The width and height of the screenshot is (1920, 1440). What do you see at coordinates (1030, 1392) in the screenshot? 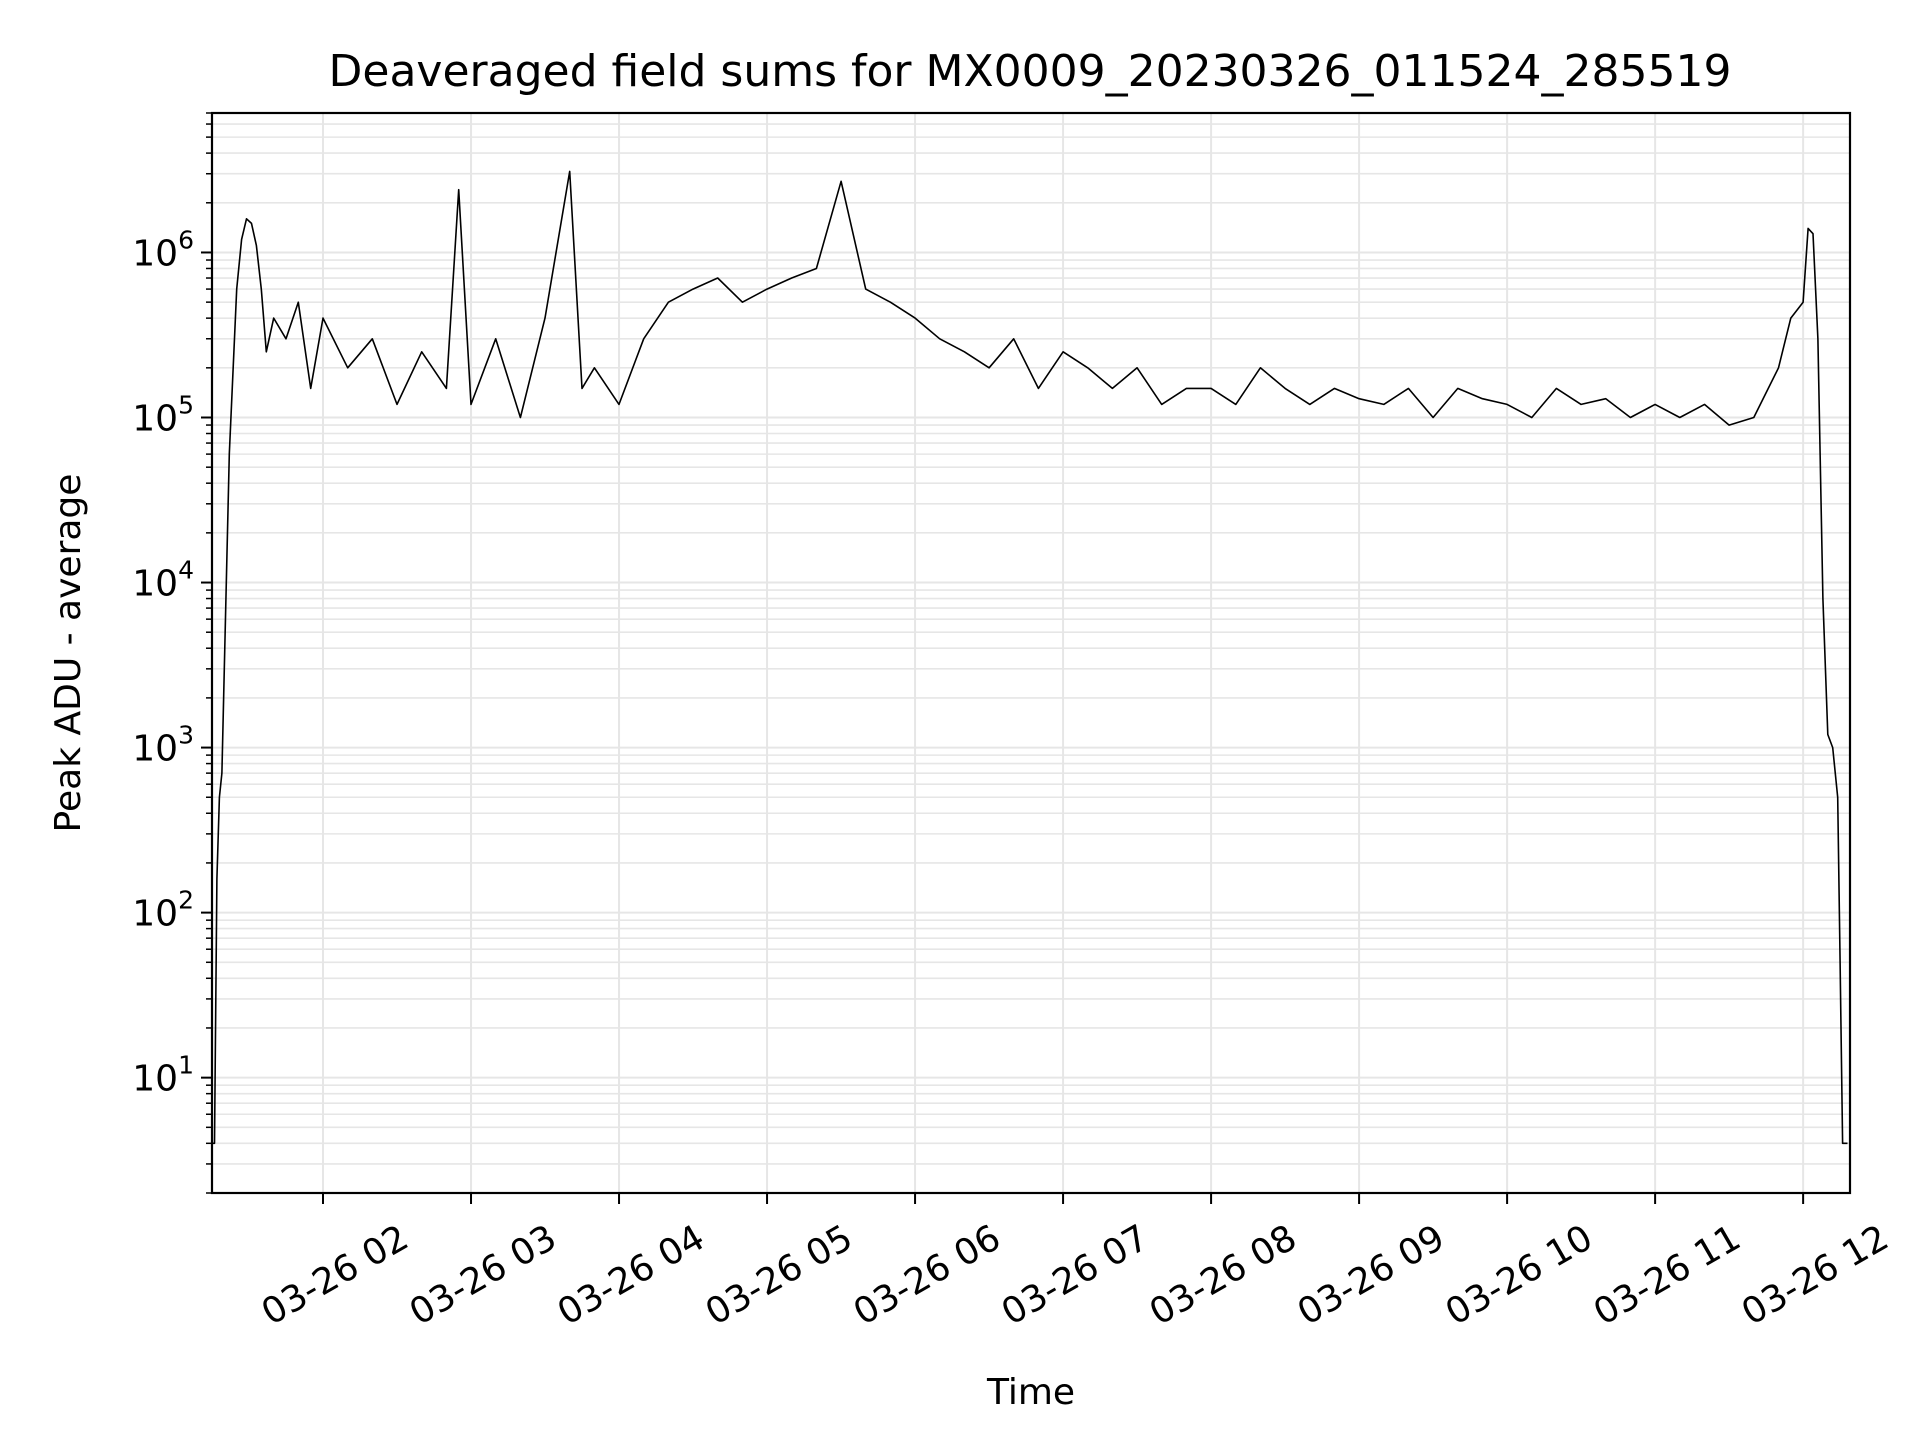
I see `x-axis-label: Time` at bounding box center [1030, 1392].